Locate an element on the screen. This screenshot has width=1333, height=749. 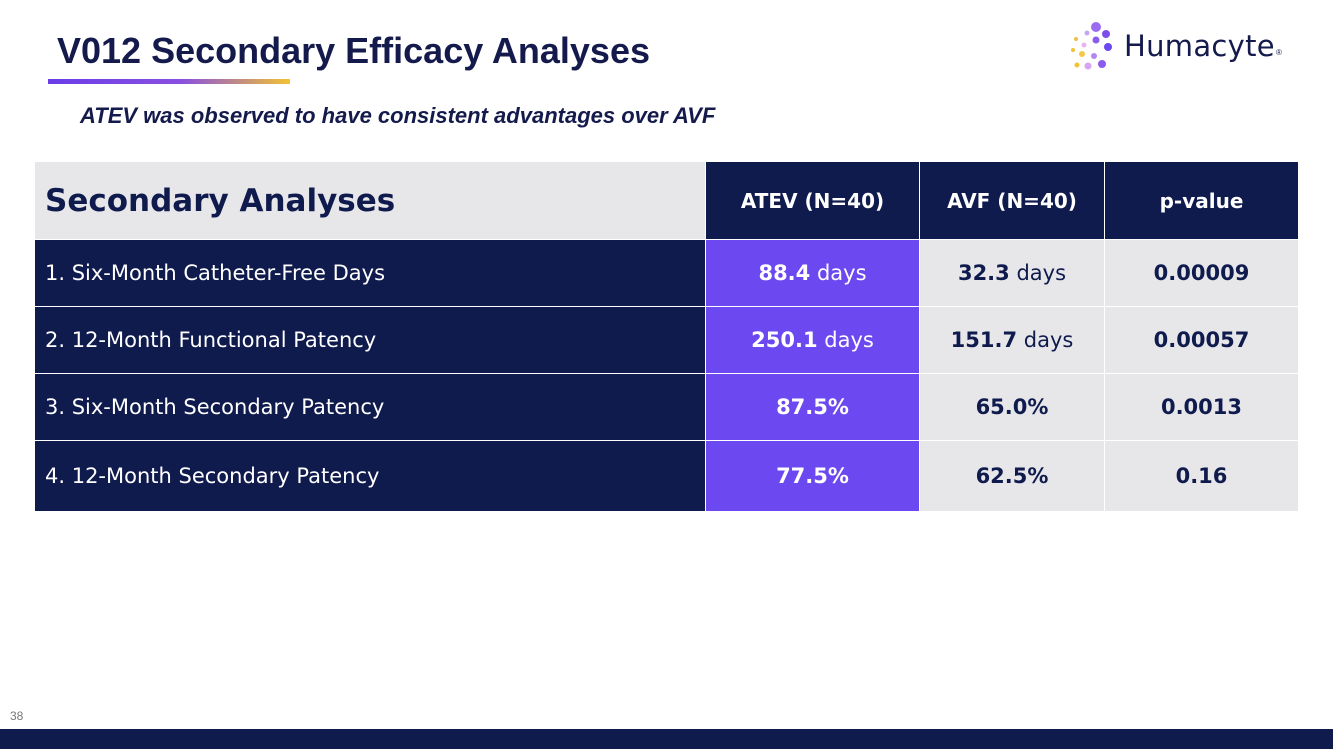
atev-value: 77.5% is located at coordinates (812, 476).